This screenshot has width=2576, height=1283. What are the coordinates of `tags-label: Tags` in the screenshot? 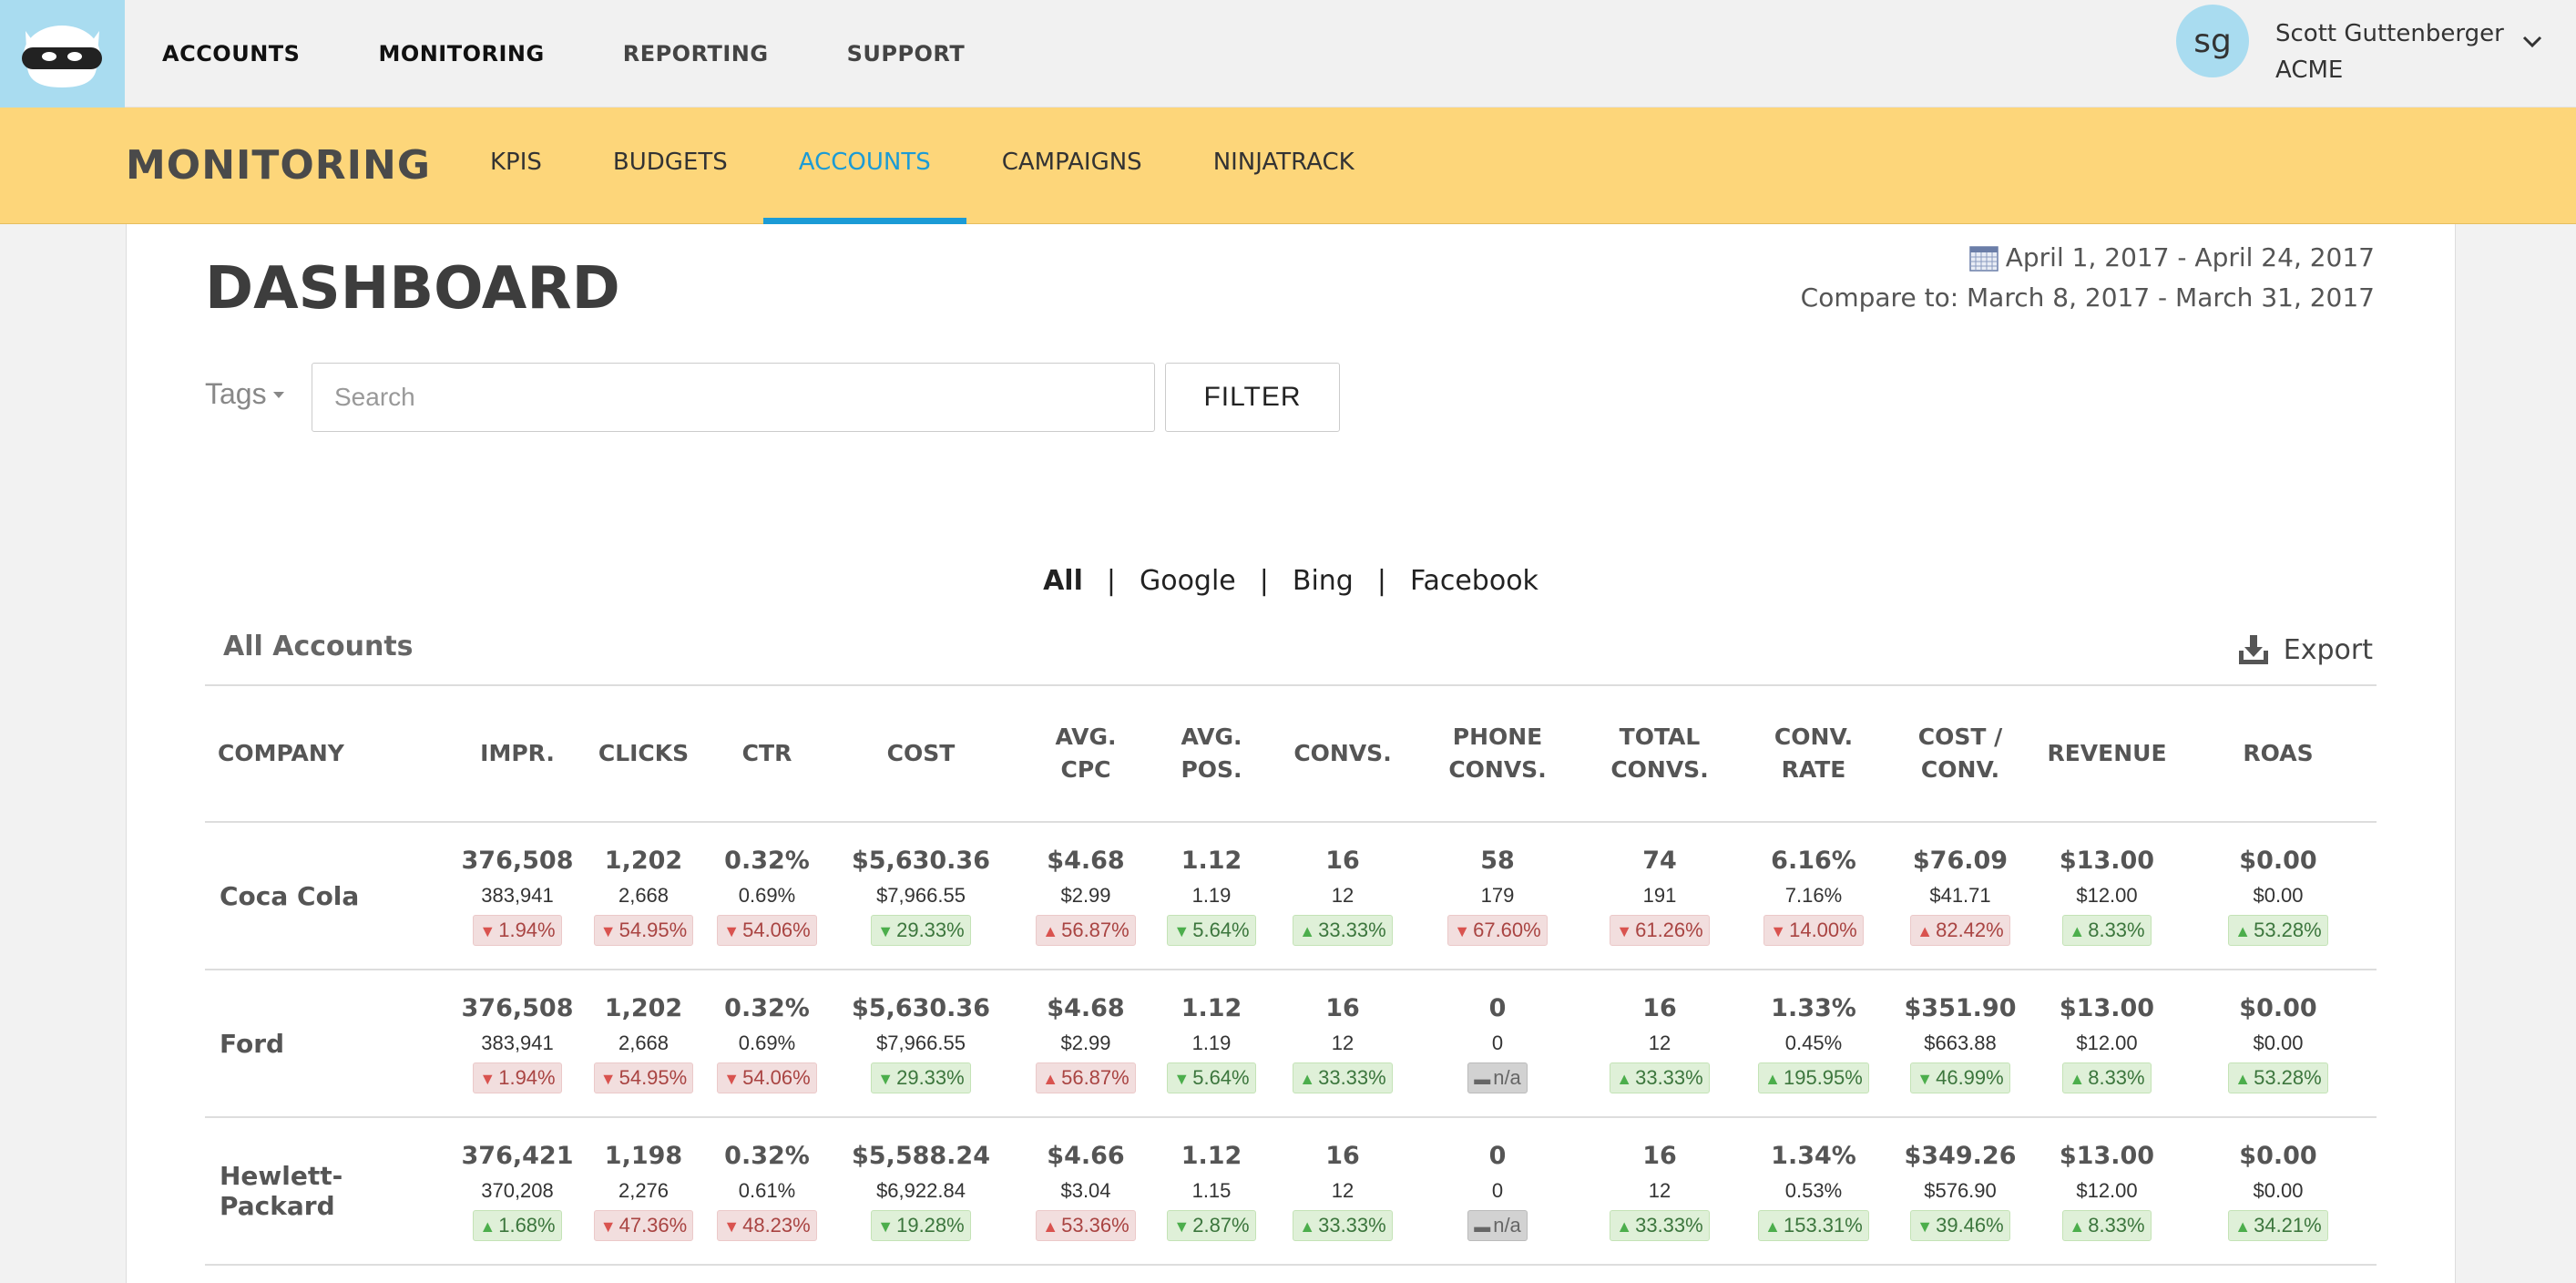 It's located at (236, 394).